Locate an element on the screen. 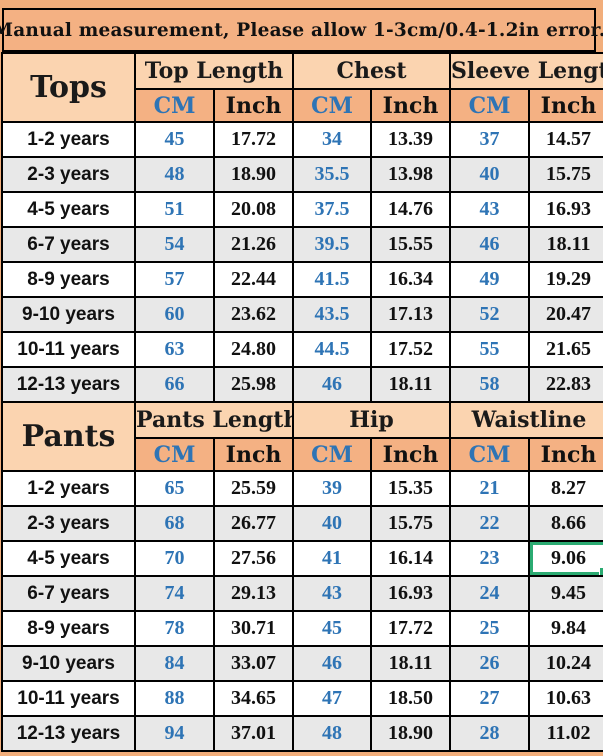 This screenshot has height=756, width=603. inch-value-cell: 17.52 is located at coordinates (411, 349).